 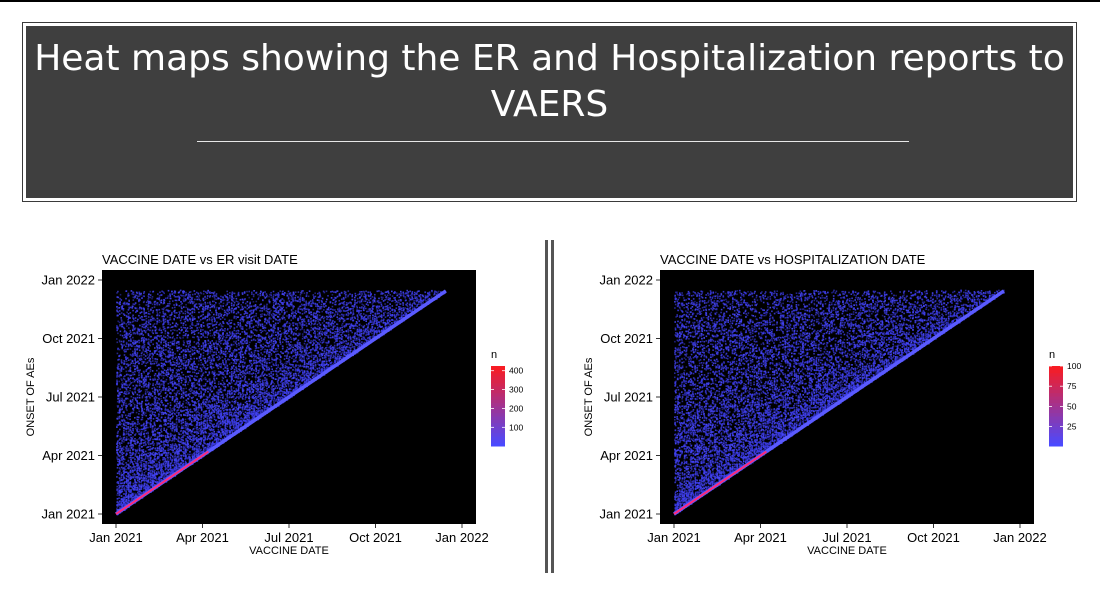 What do you see at coordinates (553, 141) in the screenshot?
I see `title-underline` at bounding box center [553, 141].